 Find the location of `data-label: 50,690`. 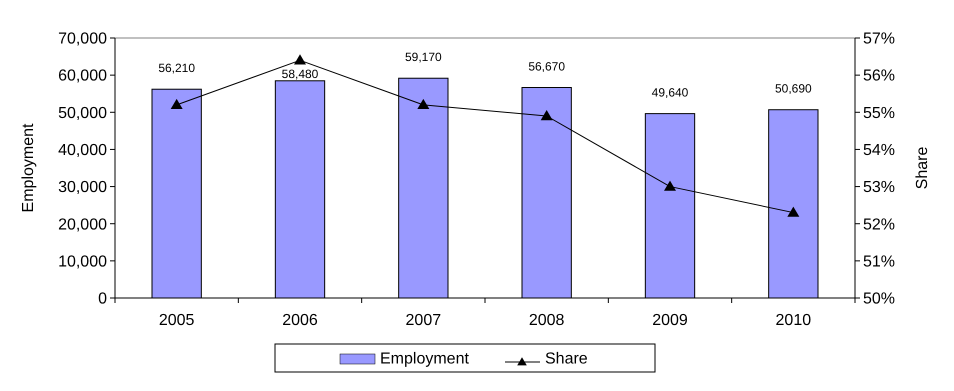

data-label: 50,690 is located at coordinates (793, 89).